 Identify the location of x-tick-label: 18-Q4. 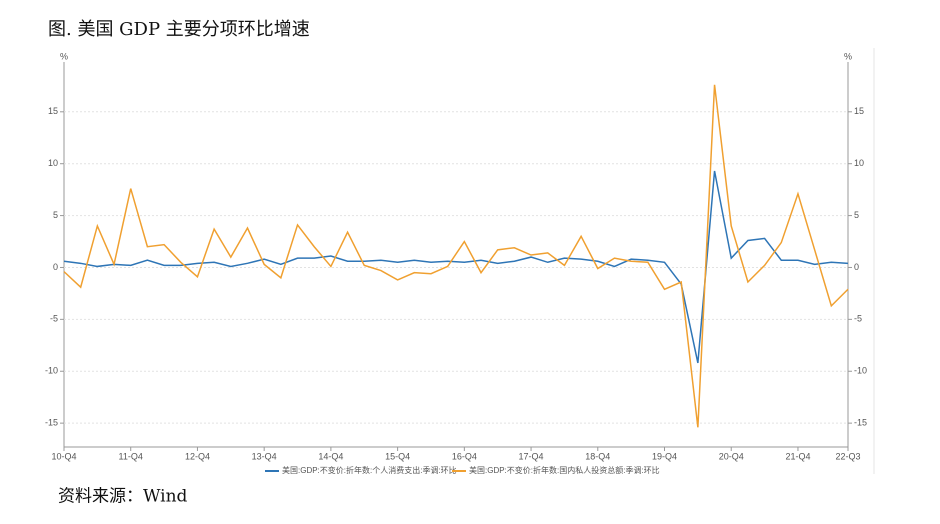
(597, 456).